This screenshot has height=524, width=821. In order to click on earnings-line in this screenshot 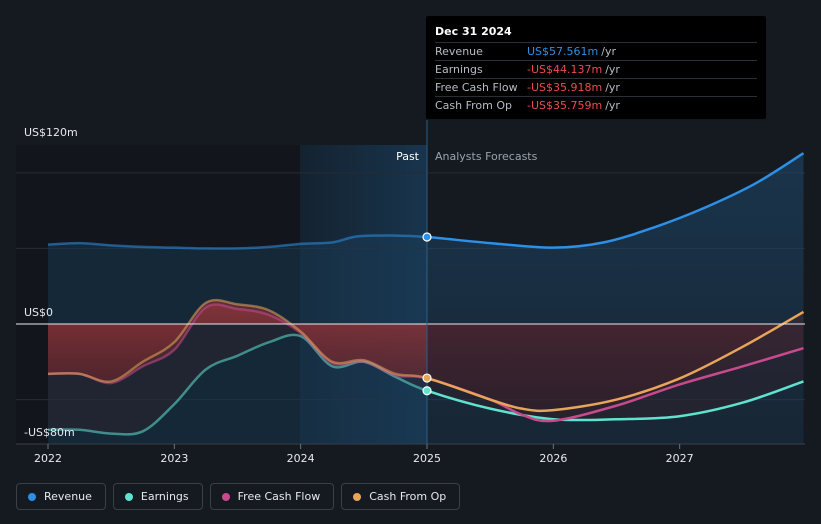, I will do `click(615, 401)`.